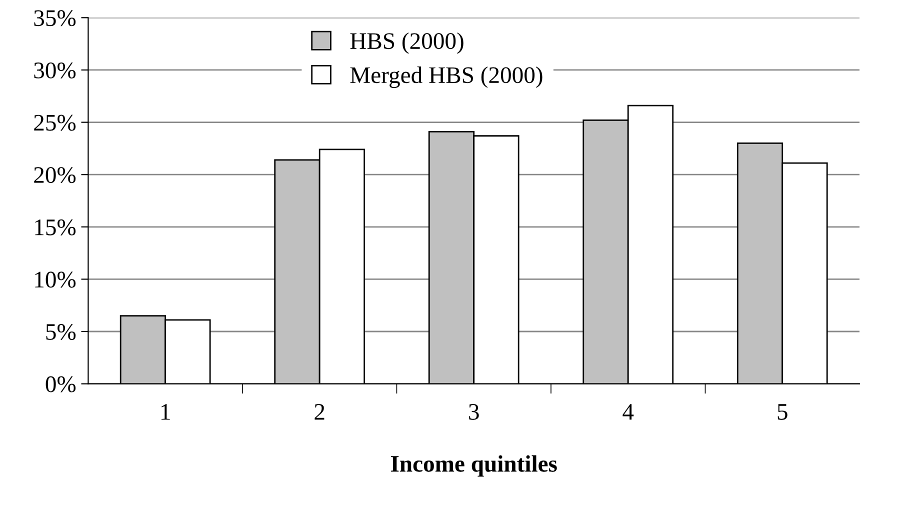 This screenshot has width=900, height=505. Describe the element at coordinates (55, 122) in the screenshot. I see `y-tick-label: 25%` at that location.